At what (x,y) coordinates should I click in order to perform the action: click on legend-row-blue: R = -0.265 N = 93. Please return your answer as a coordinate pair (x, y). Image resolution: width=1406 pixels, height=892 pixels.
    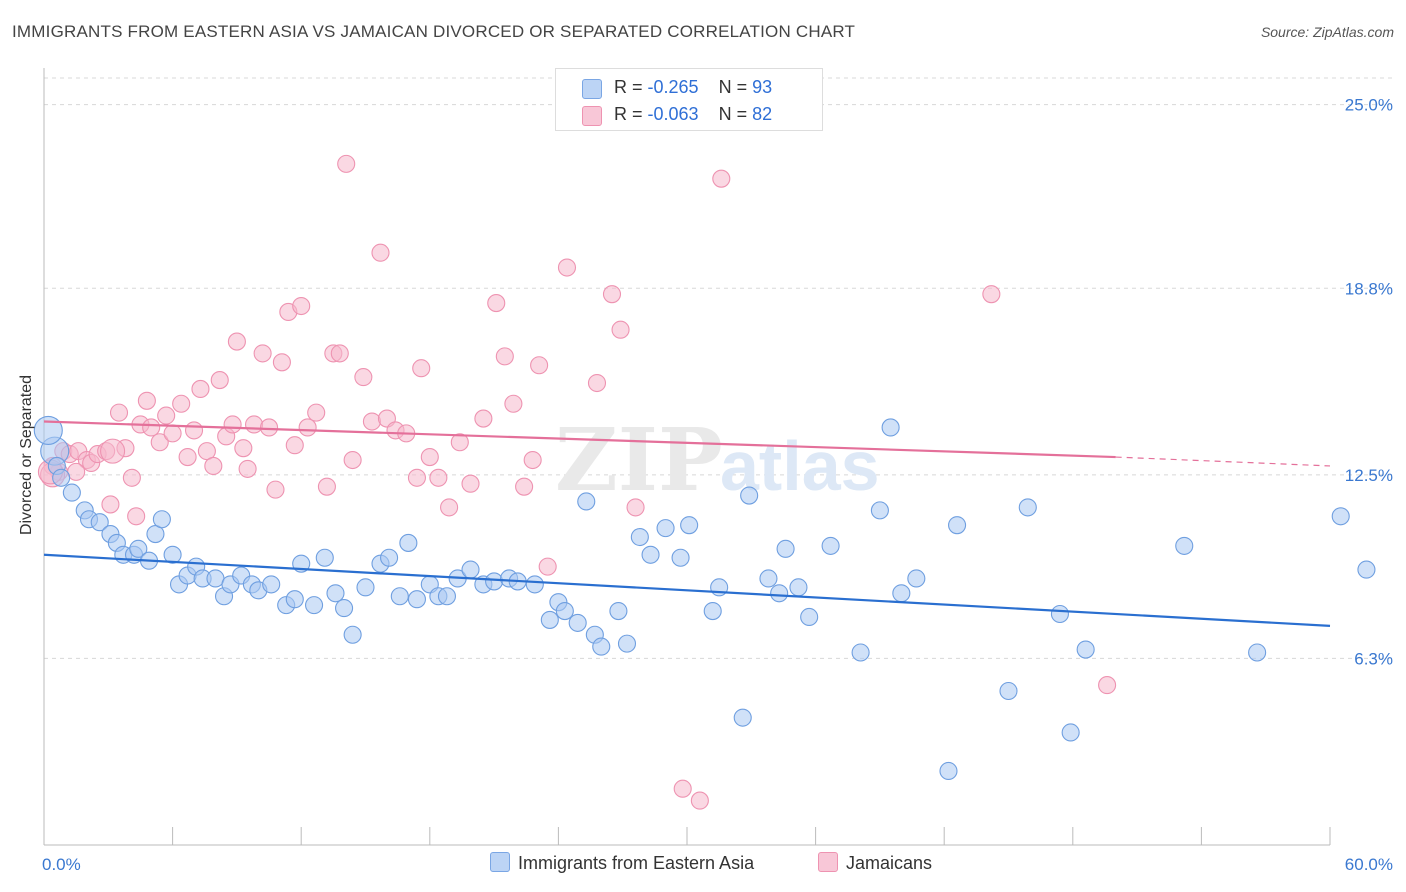
    Looking at the image, I should click on (689, 88).